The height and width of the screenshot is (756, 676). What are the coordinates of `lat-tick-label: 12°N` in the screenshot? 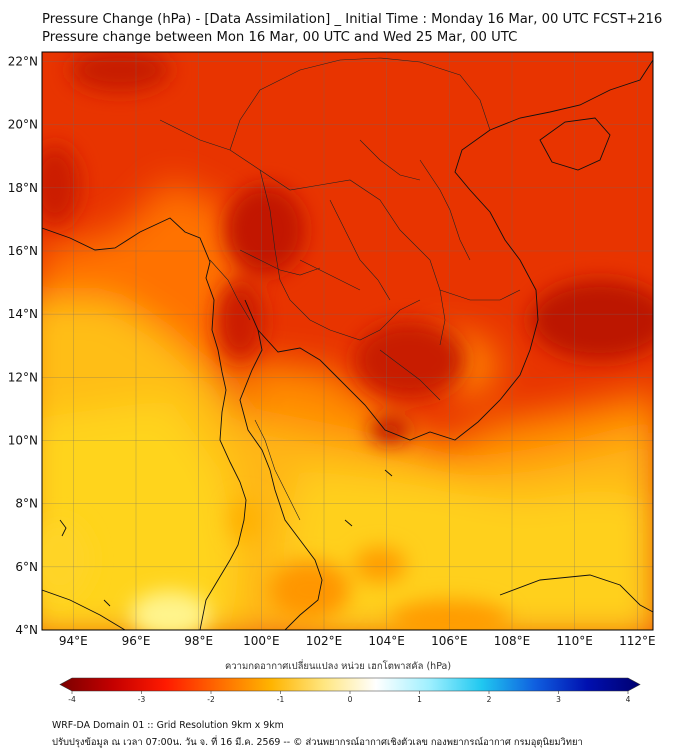 It's located at (23, 377).